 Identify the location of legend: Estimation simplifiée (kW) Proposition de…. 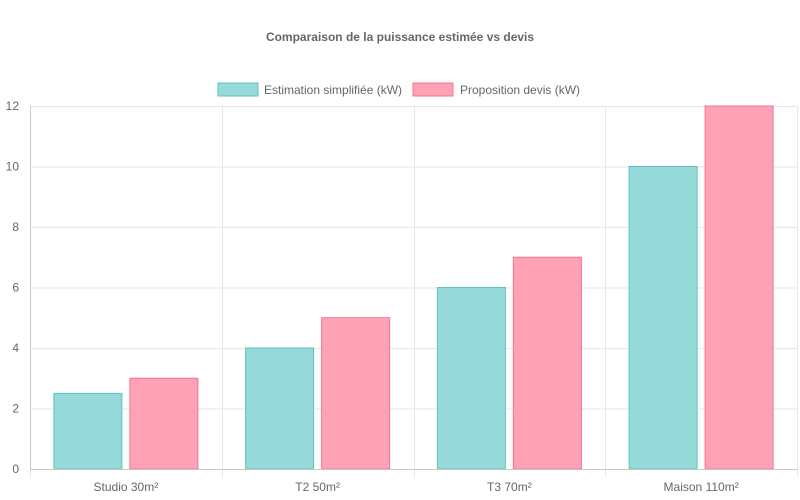
(398, 89).